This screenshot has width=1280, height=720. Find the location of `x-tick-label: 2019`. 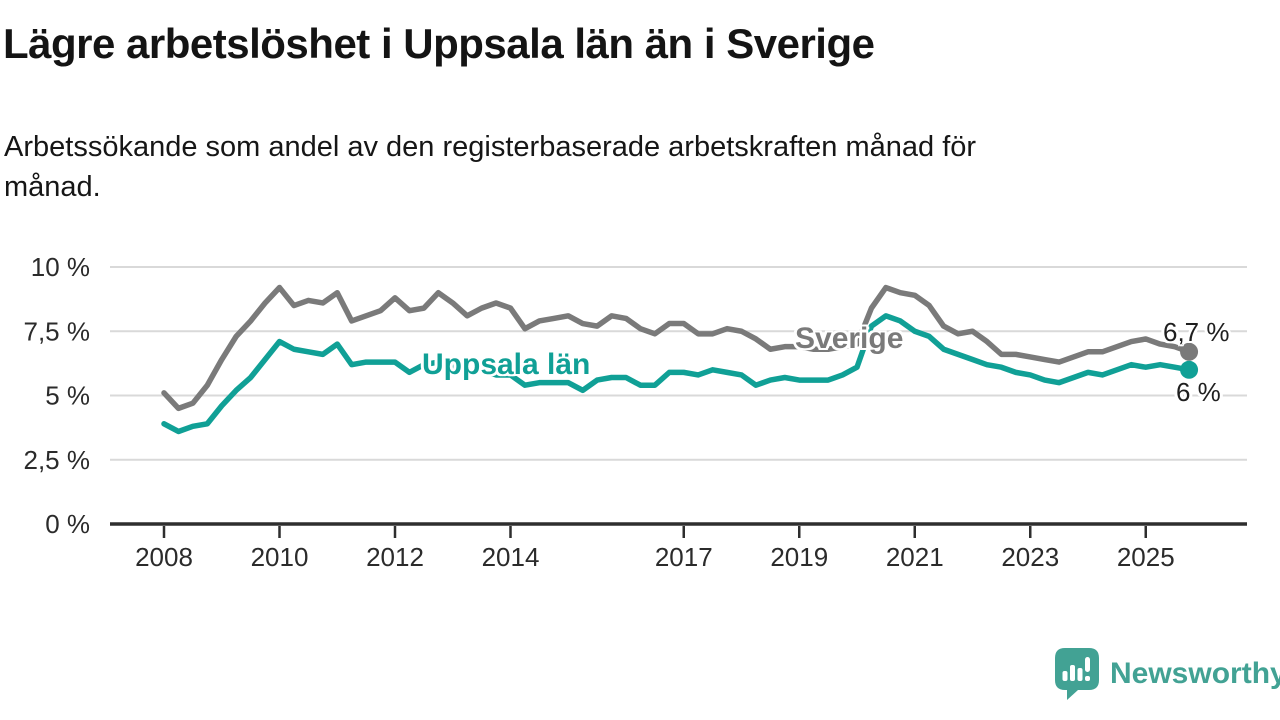

x-tick-label: 2019 is located at coordinates (799, 557).